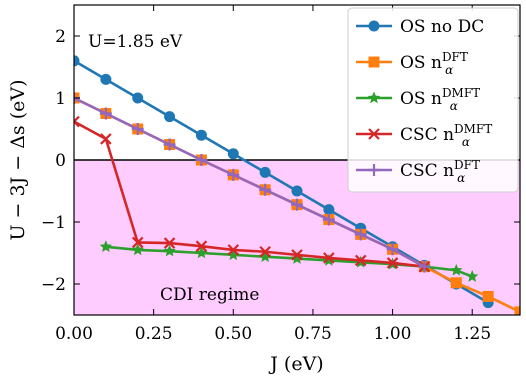 The height and width of the screenshot is (380, 526). Describe the element at coordinates (135, 42) in the screenshot. I see `annotation-u-value: U=1.85 eV` at that location.